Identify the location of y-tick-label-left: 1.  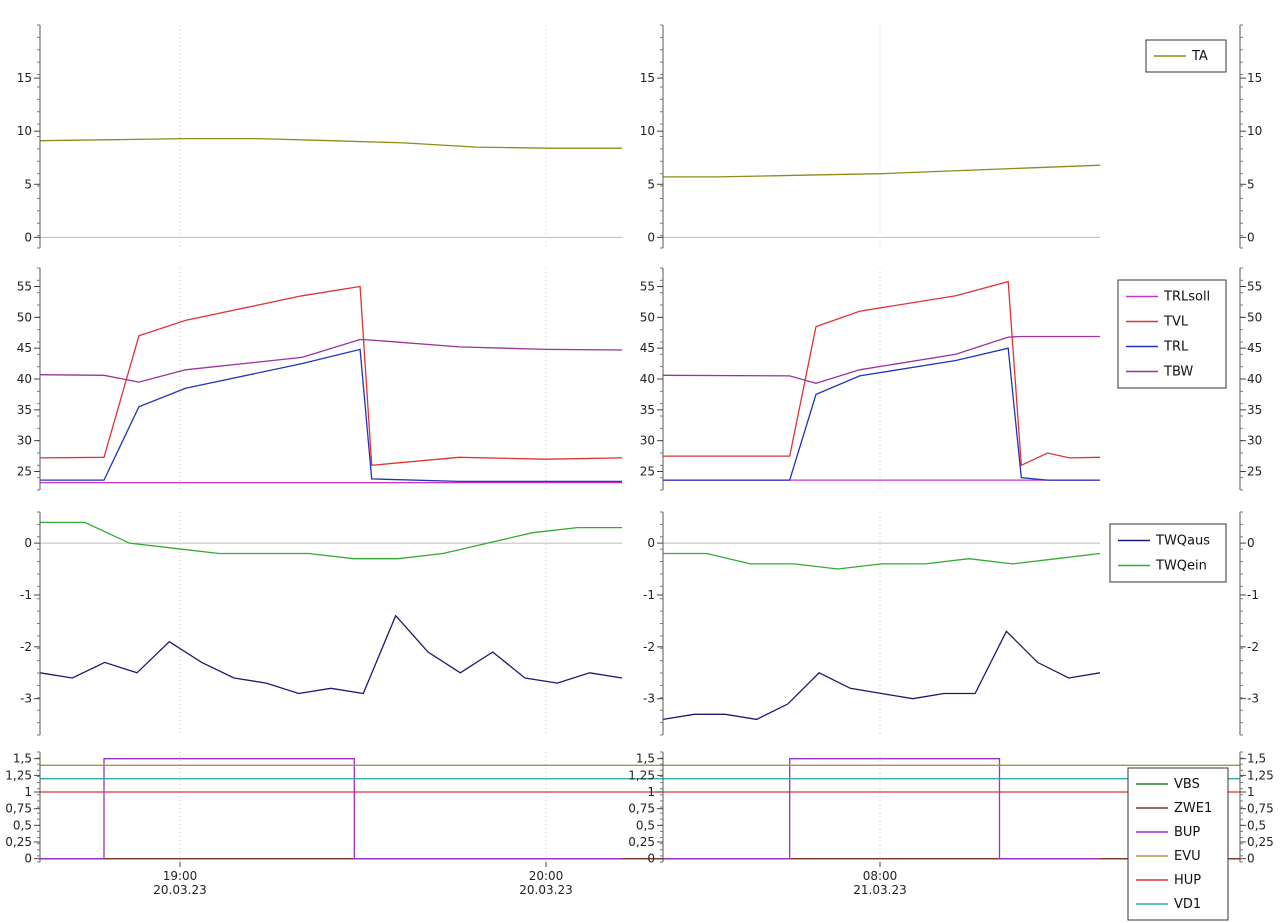
(28, 792).